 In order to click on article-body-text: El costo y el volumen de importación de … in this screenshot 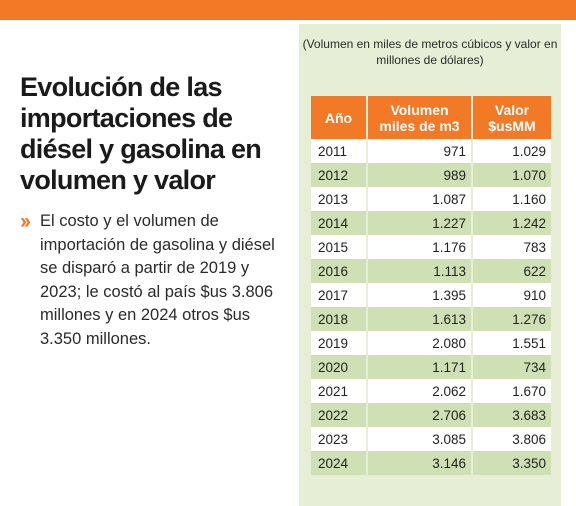, I will do `click(157, 280)`.